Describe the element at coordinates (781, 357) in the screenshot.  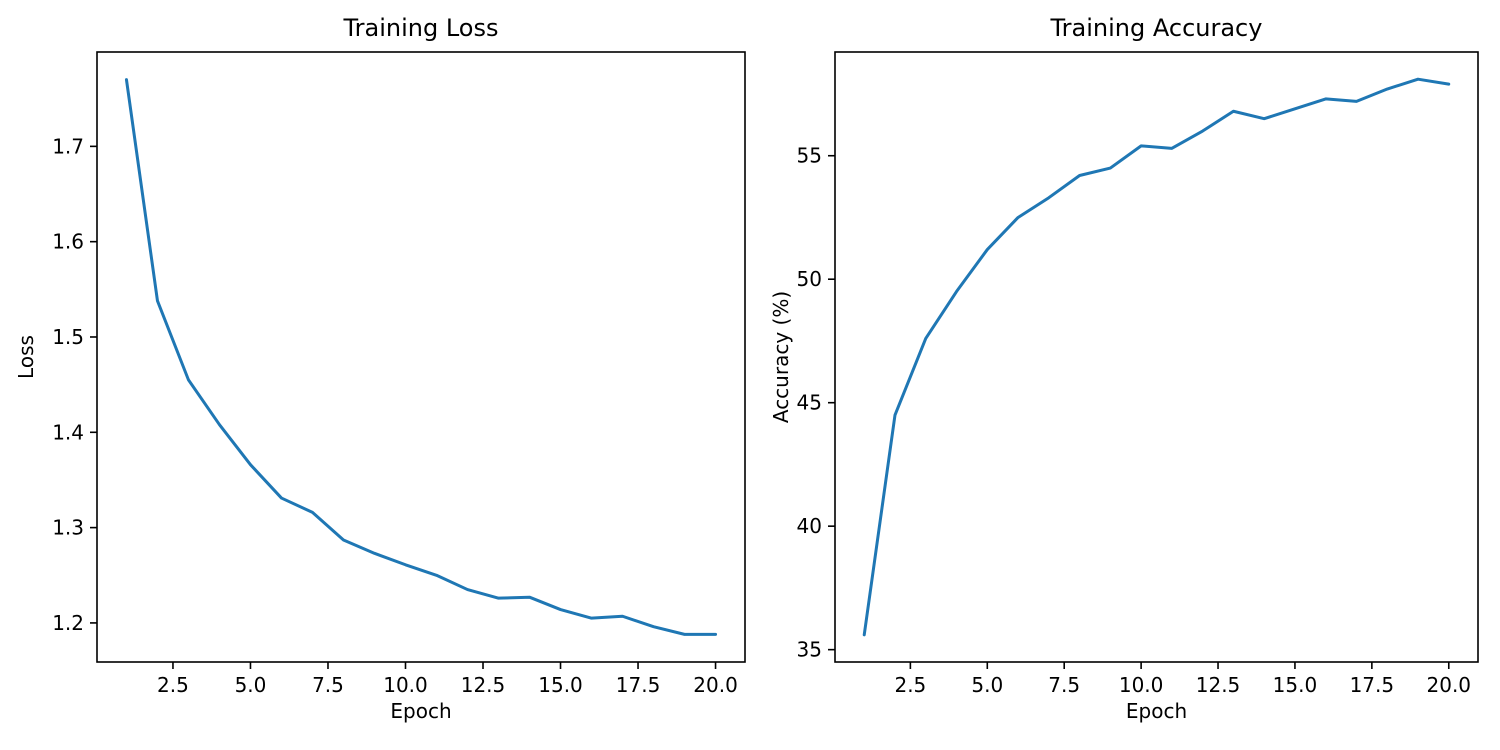
I see `y-axis-label: Accuracy (%)` at that location.